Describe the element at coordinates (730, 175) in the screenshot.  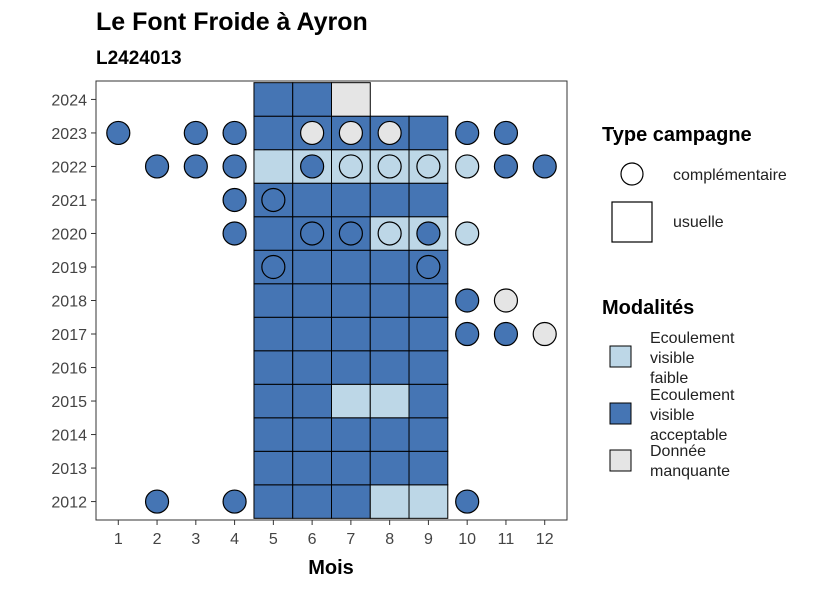
I see `legend-type-complementaire: complémentaire` at that location.